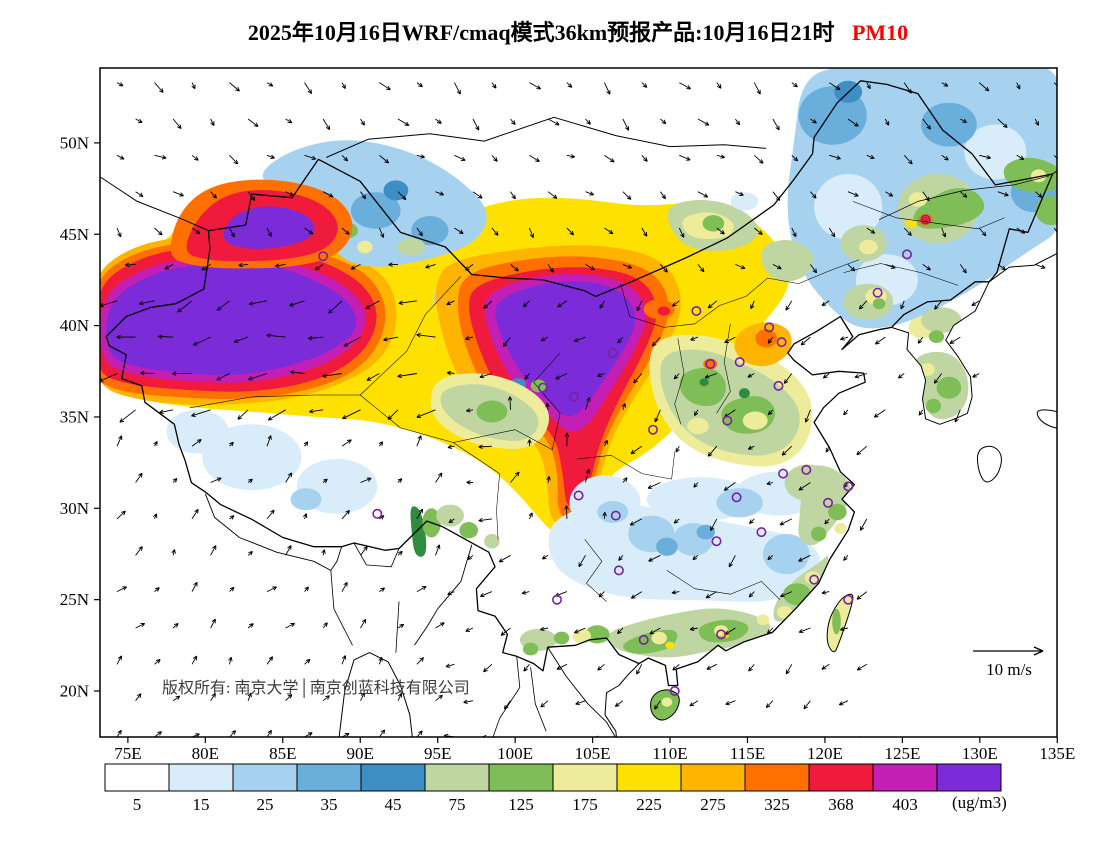 This screenshot has width=1100, height=850. I want to click on lat-tick-label: 40N, so click(74, 325).